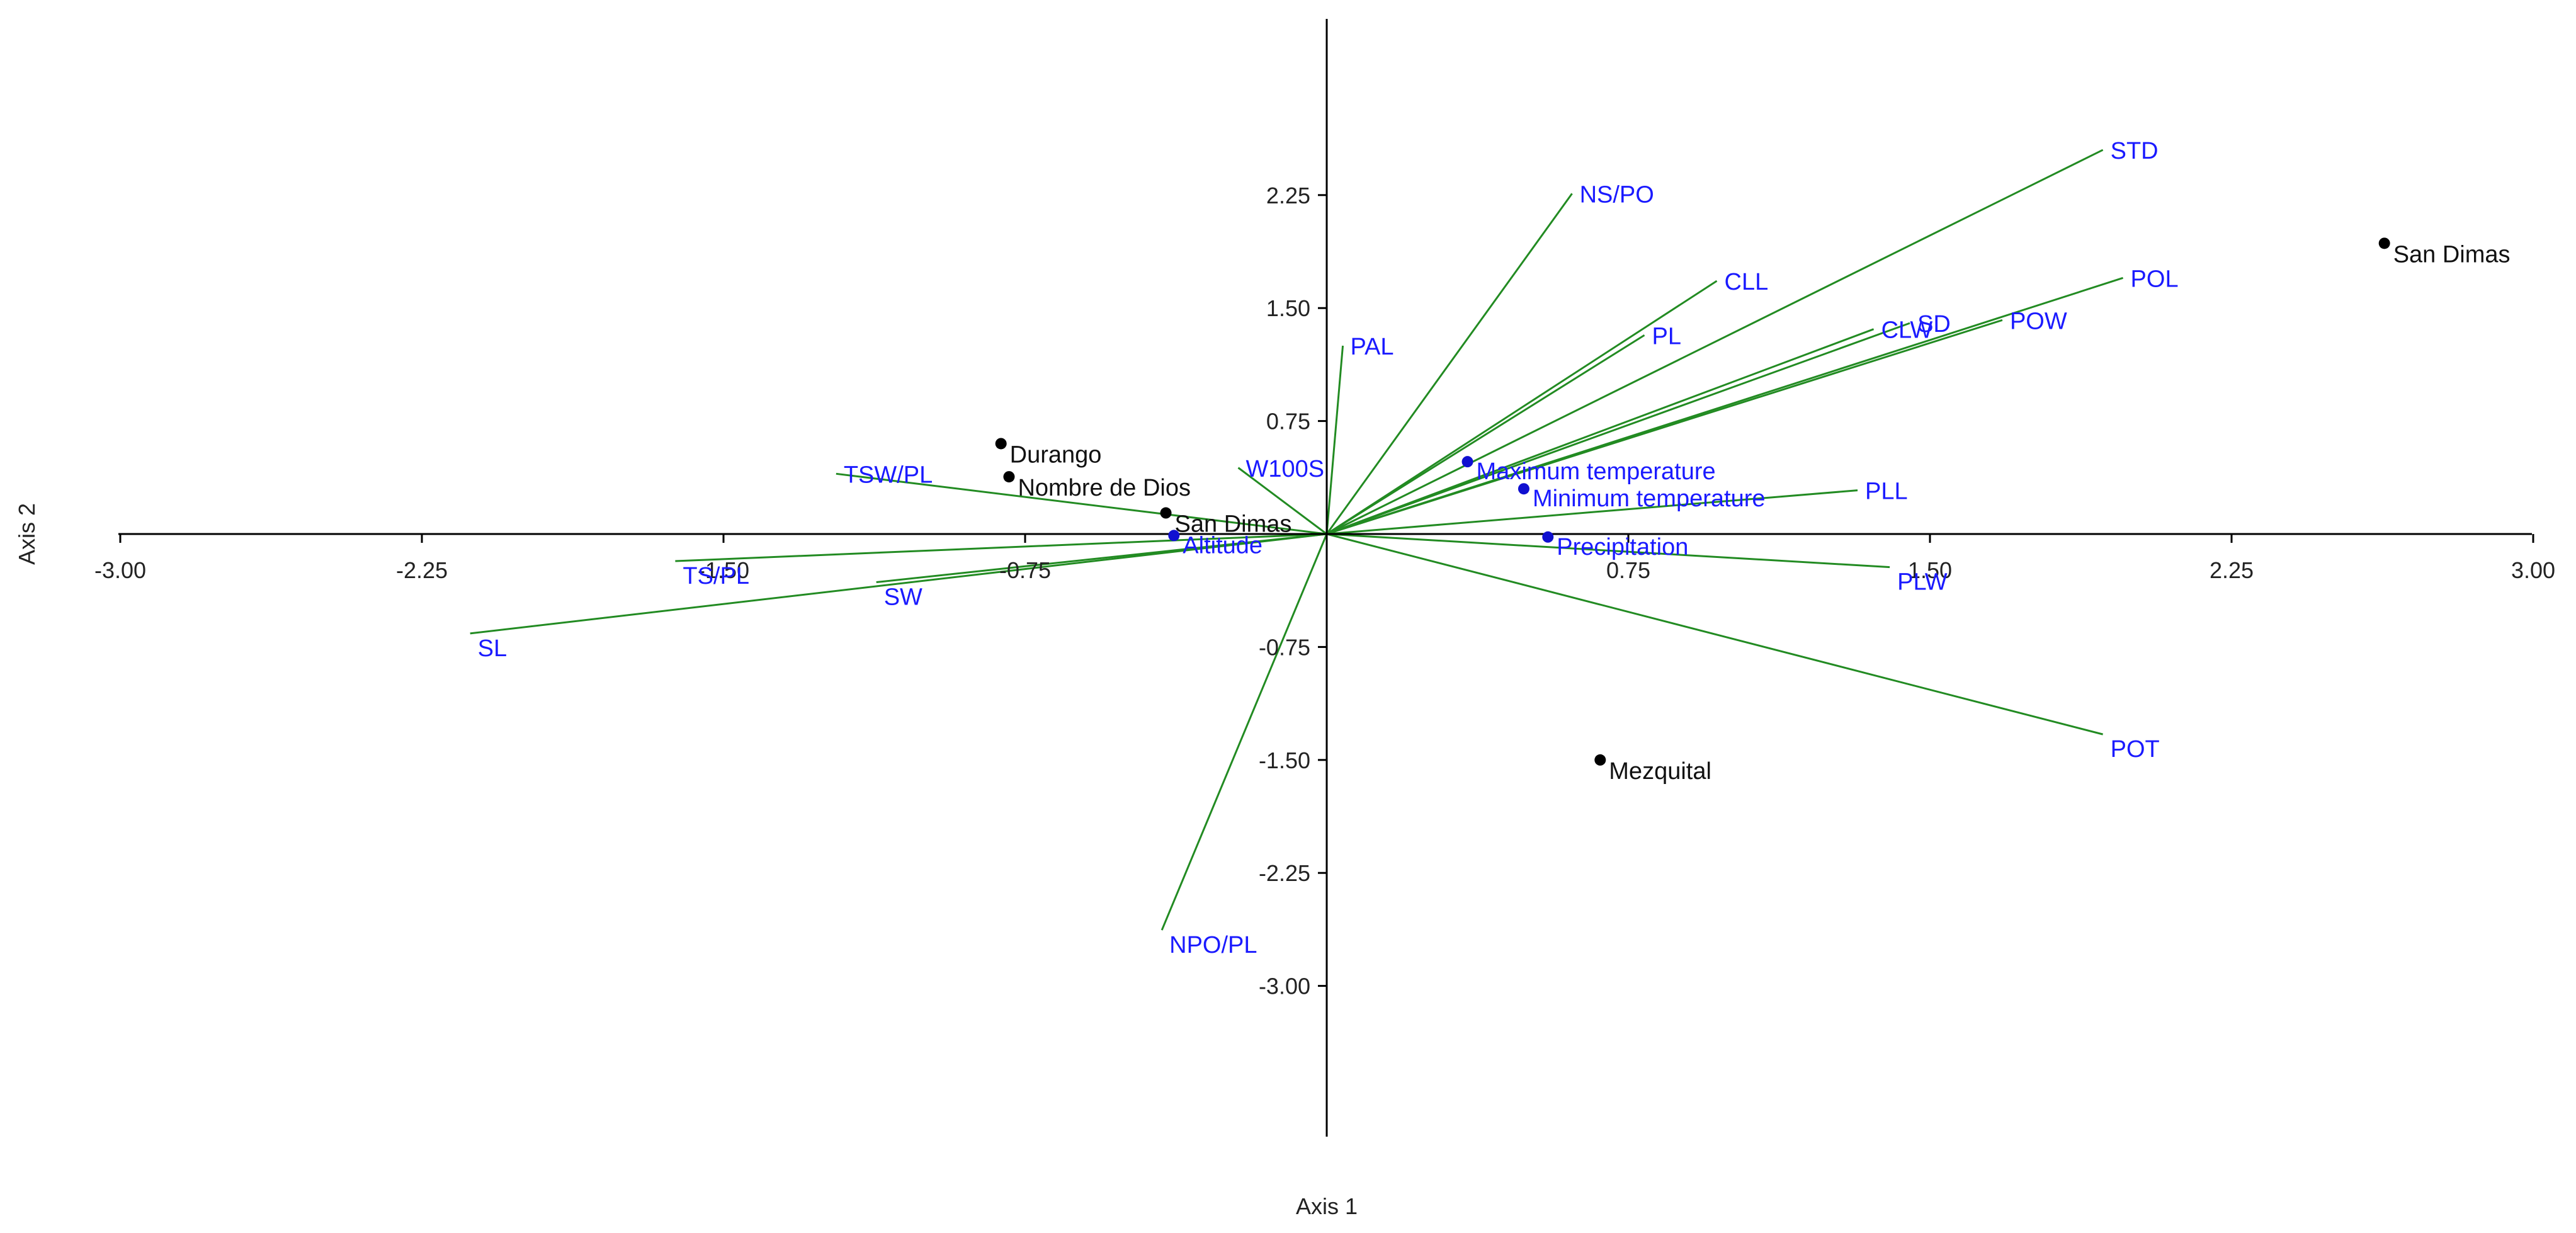 This screenshot has width=2576, height=1233. I want to click on vector-label-std: STD, so click(2135, 151).